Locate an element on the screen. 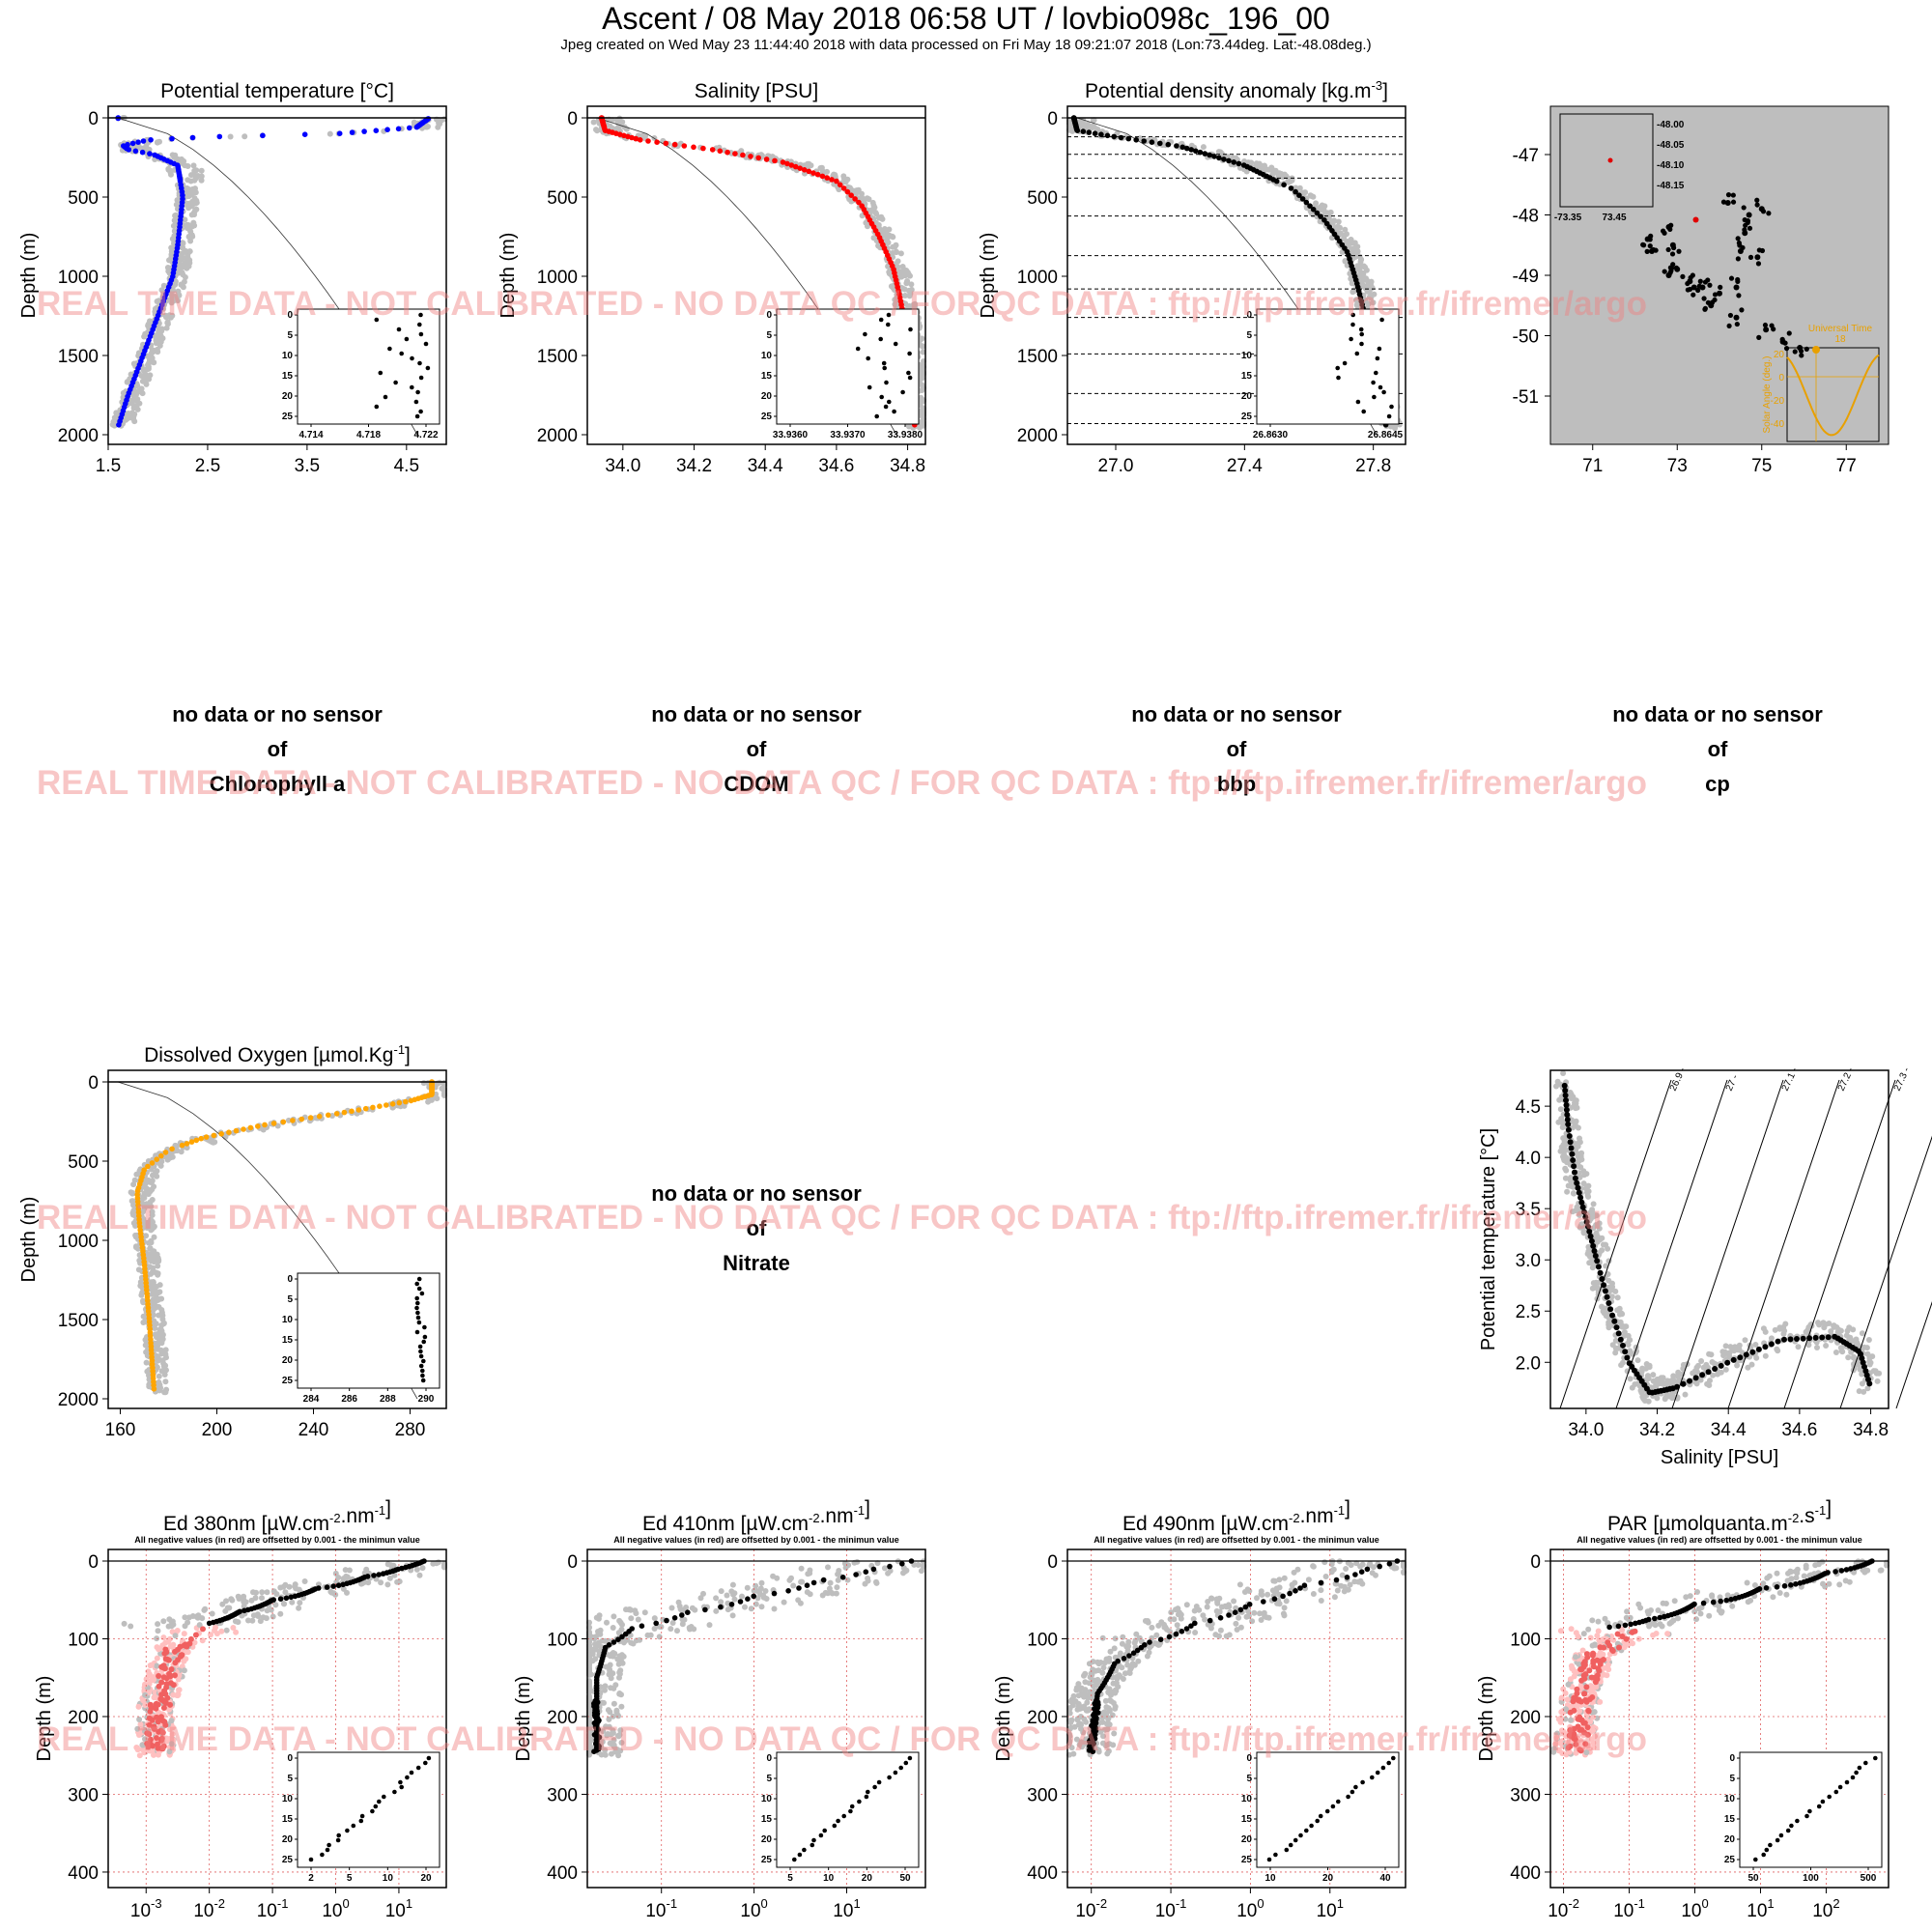  y-tick-label: -50 is located at coordinates (1526, 337).